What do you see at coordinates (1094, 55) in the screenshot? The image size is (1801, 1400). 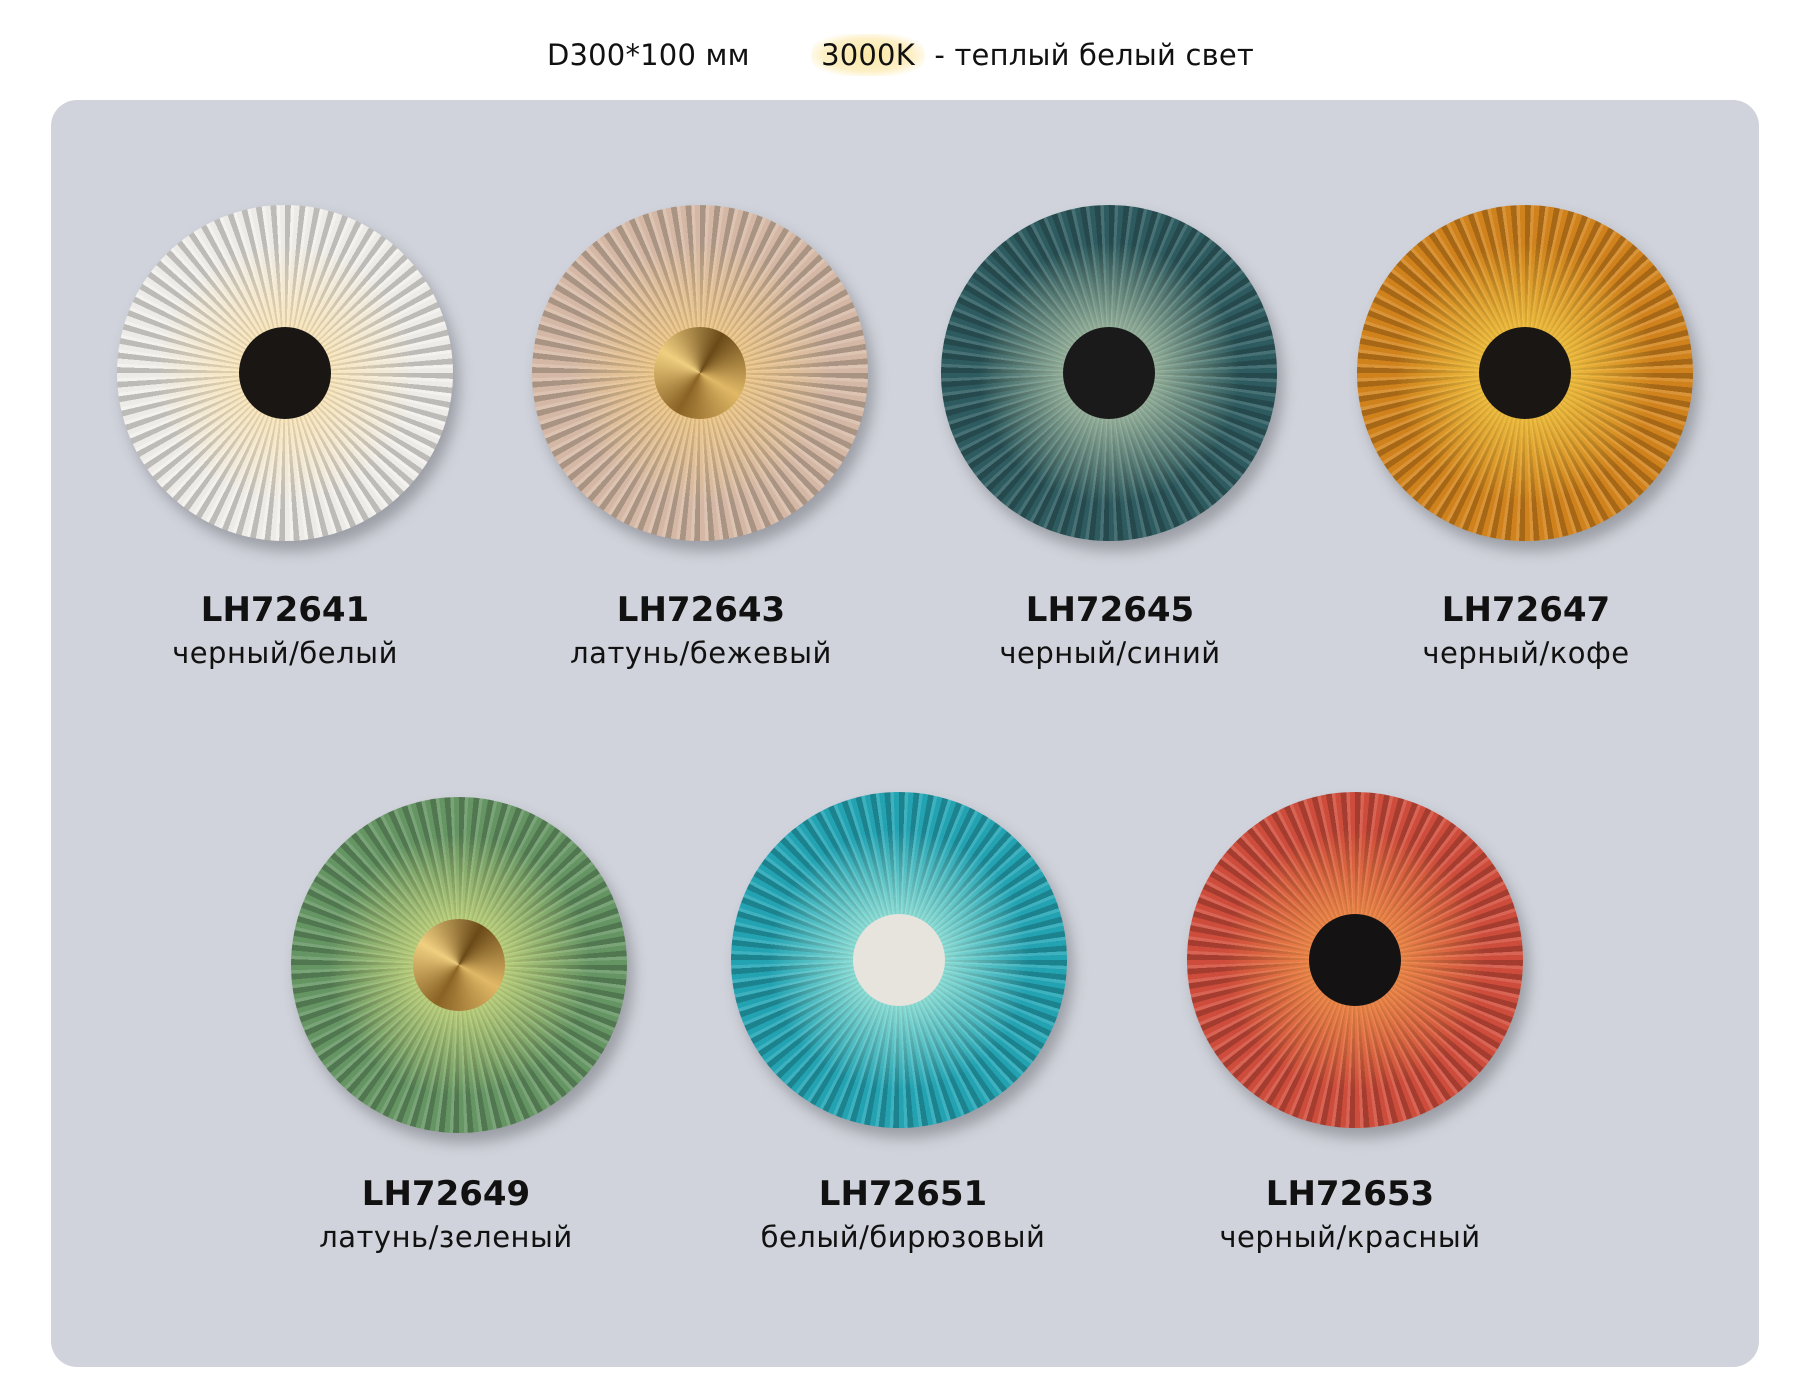 I see `light-description: - теплый белый свет` at bounding box center [1094, 55].